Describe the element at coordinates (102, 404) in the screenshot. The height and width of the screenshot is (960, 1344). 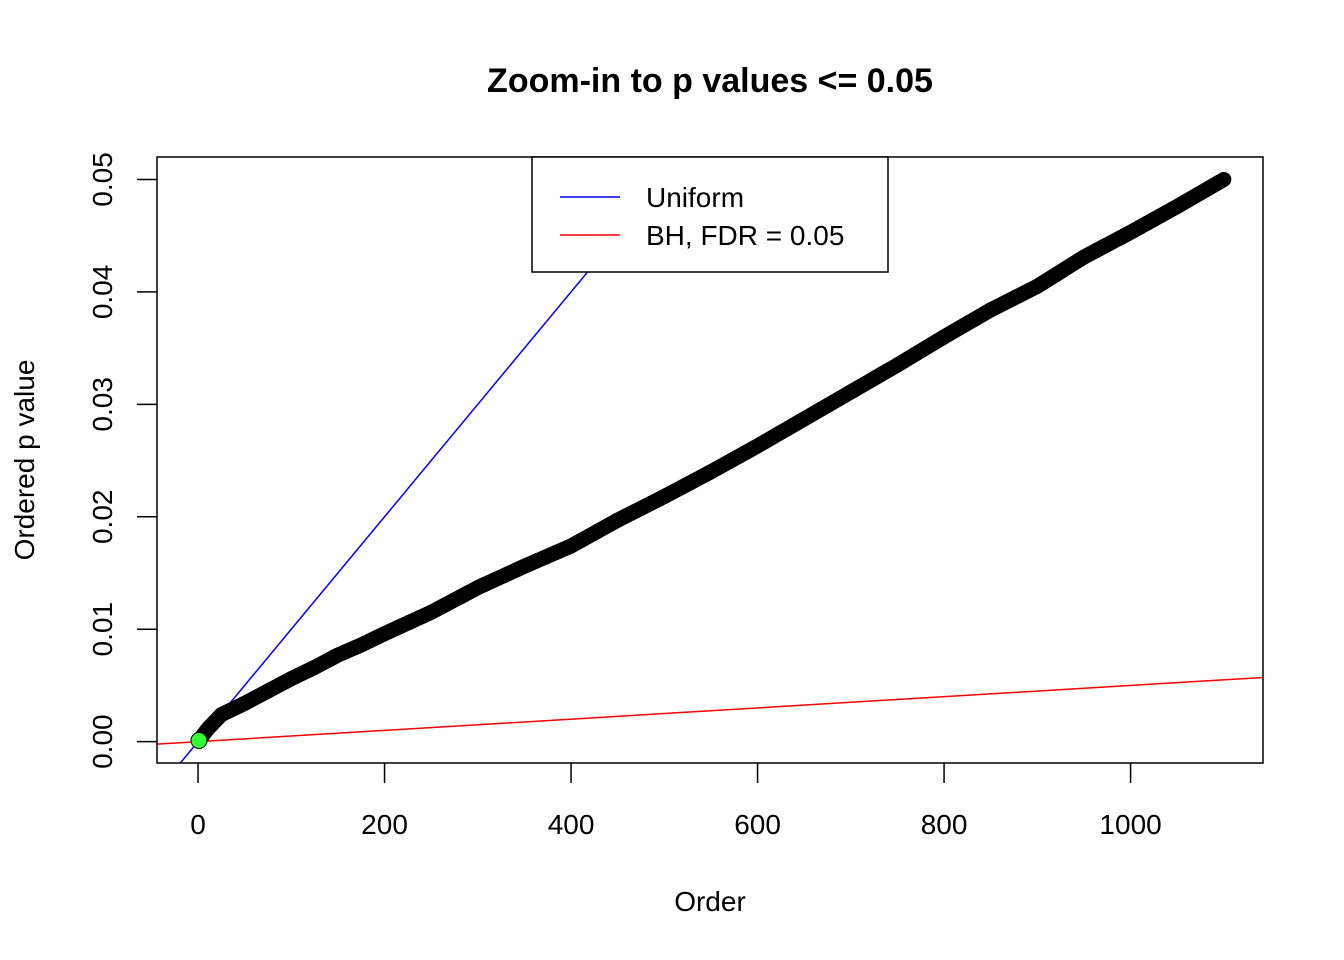
I see `y-tick-label: 0.03` at that location.